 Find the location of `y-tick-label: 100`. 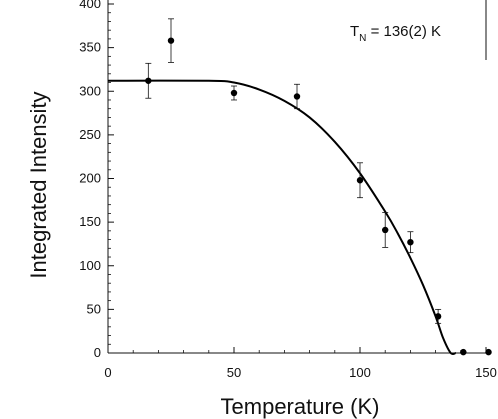

y-tick-label: 100 is located at coordinates (90, 265).